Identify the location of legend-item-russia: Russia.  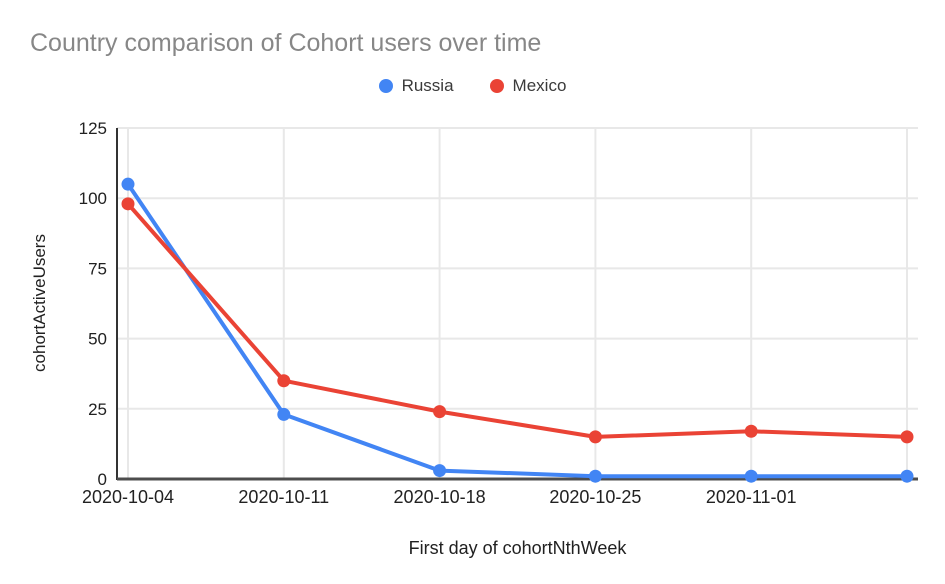
(416, 86).